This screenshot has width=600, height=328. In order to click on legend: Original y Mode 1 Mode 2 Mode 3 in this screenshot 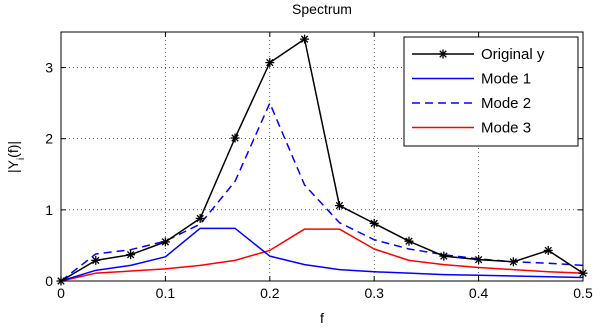, I will do `click(491, 91)`.